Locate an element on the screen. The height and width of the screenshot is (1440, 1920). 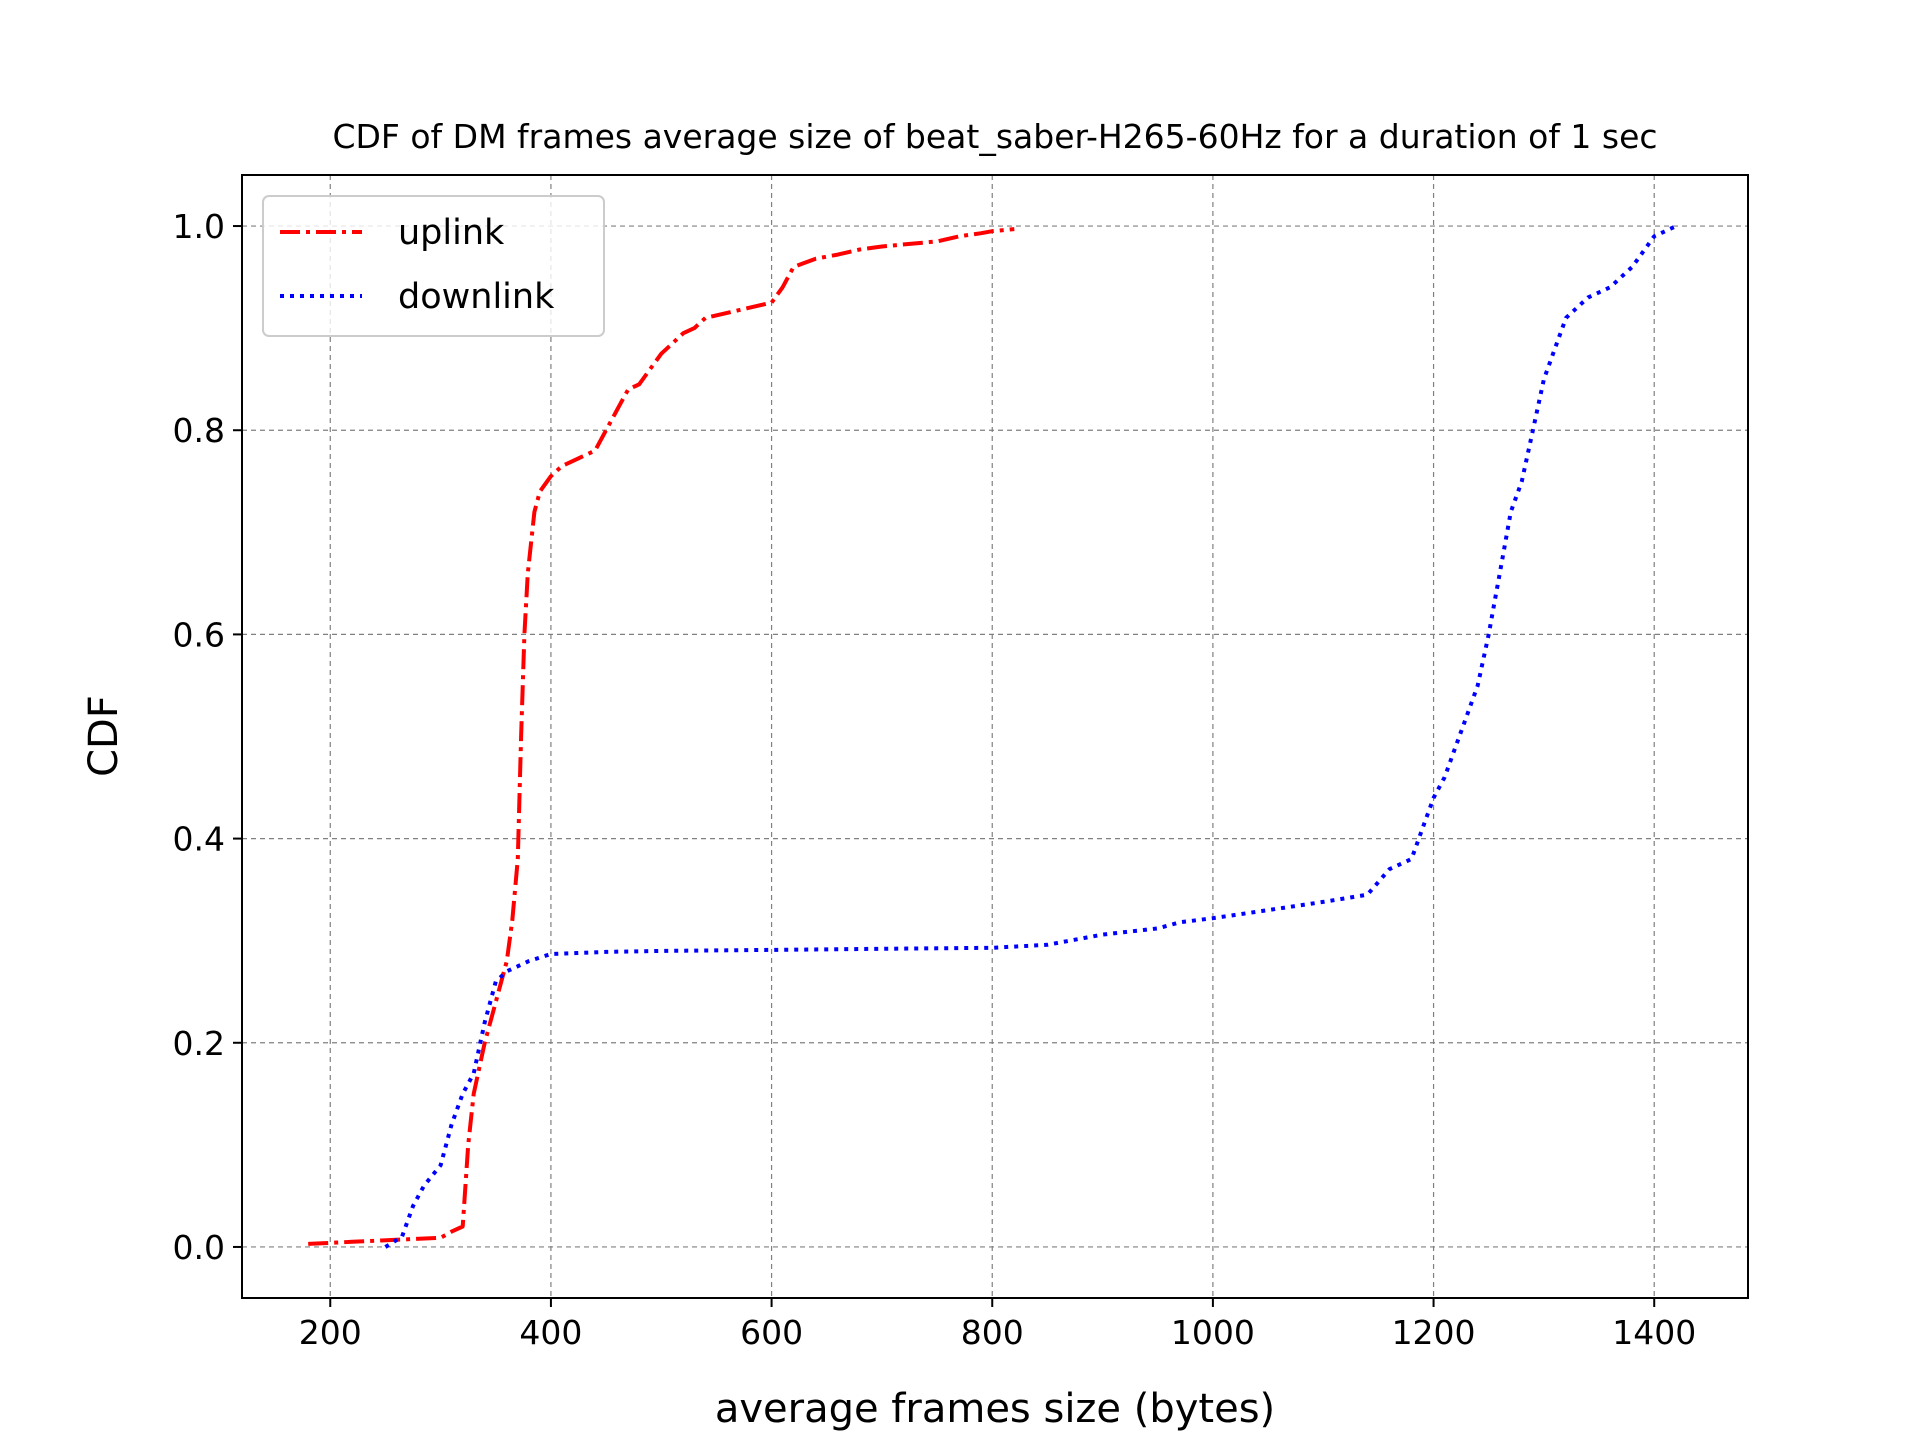
x-tick-label: 1000 is located at coordinates (1213, 1332).